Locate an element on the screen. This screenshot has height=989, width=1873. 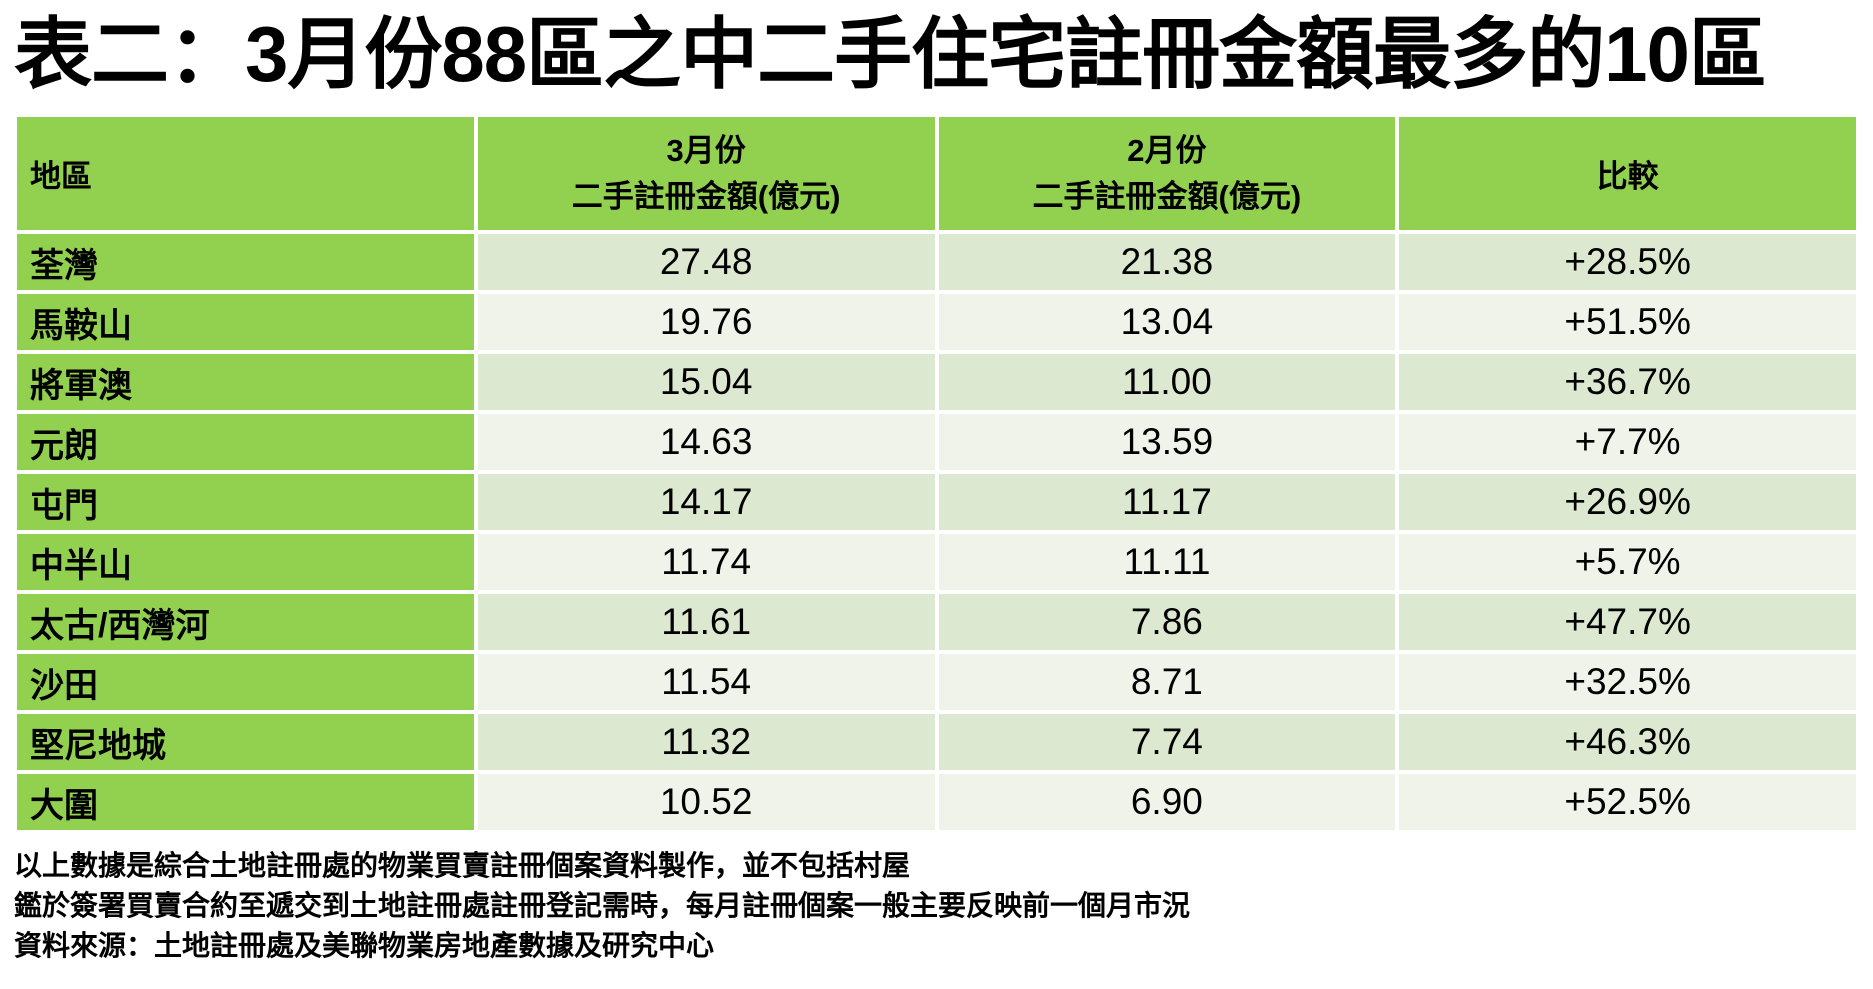
march-amount-cell: 19.76 is located at coordinates (706, 322).